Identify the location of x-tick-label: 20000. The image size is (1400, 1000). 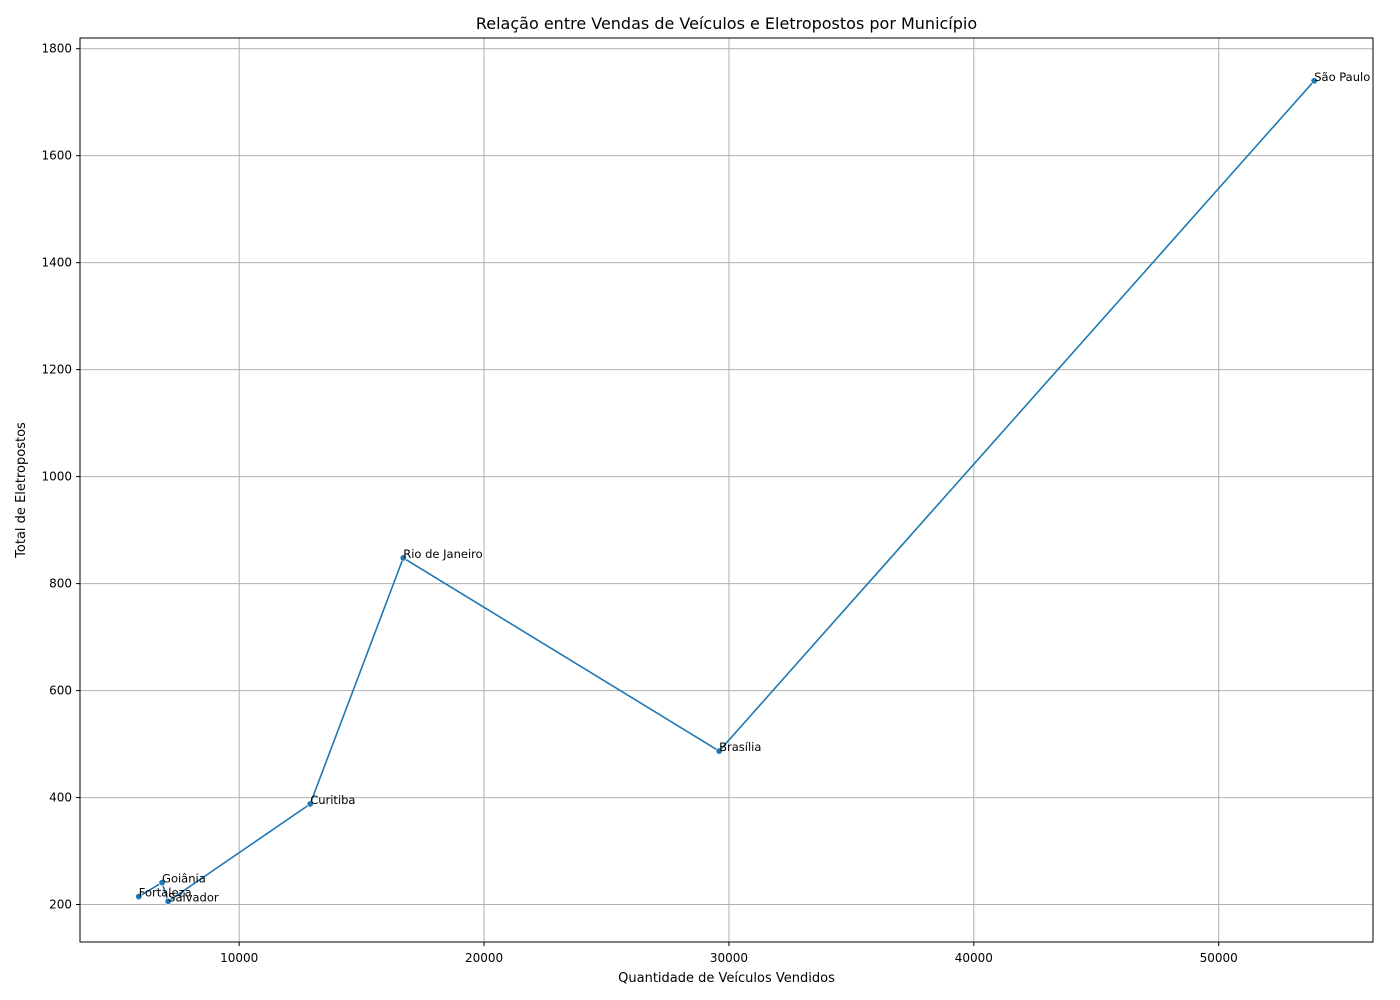
(484, 958).